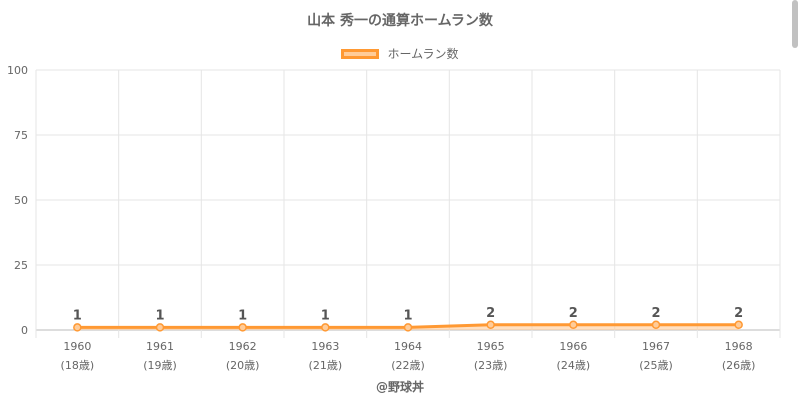 Image resolution: width=800 pixels, height=400 pixels. What do you see at coordinates (360, 53) in the screenshot?
I see `legend-swatch` at bounding box center [360, 53].